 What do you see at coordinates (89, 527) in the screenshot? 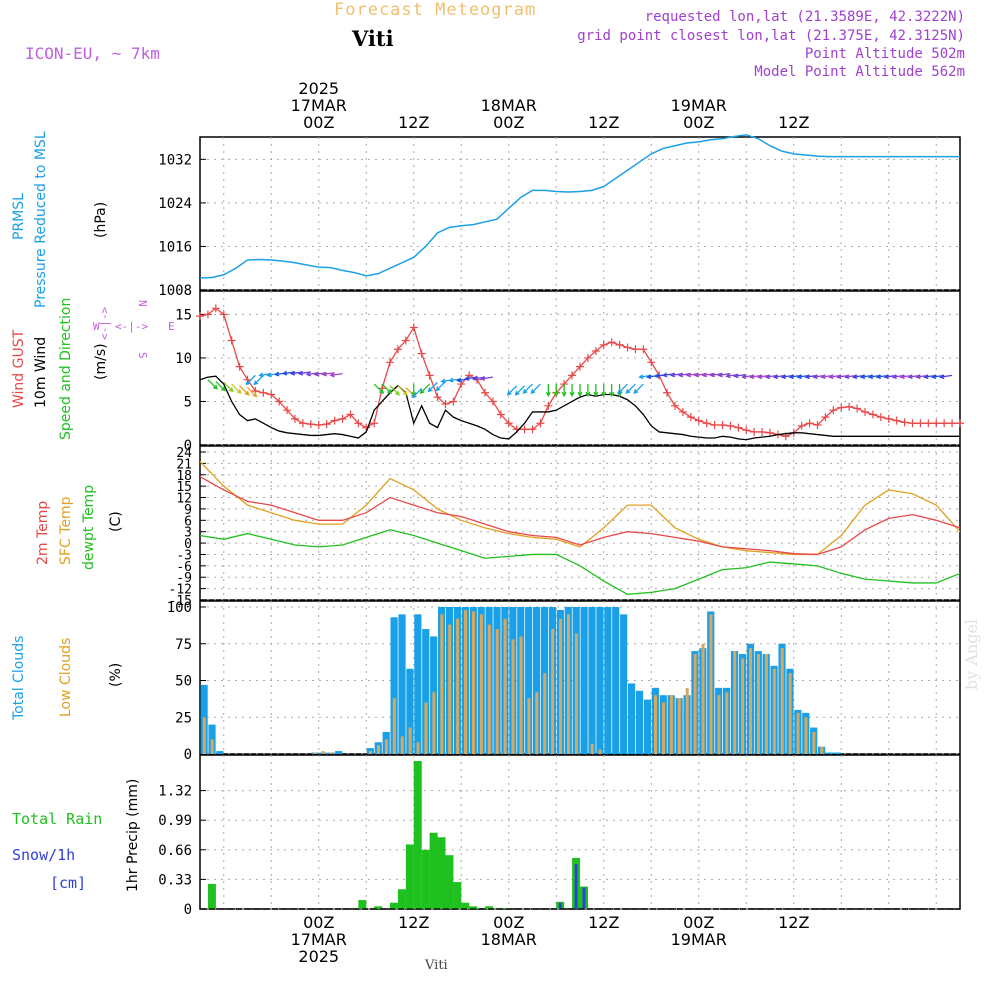
I see `dewpoint-label: dewpt Temp` at bounding box center [89, 527].